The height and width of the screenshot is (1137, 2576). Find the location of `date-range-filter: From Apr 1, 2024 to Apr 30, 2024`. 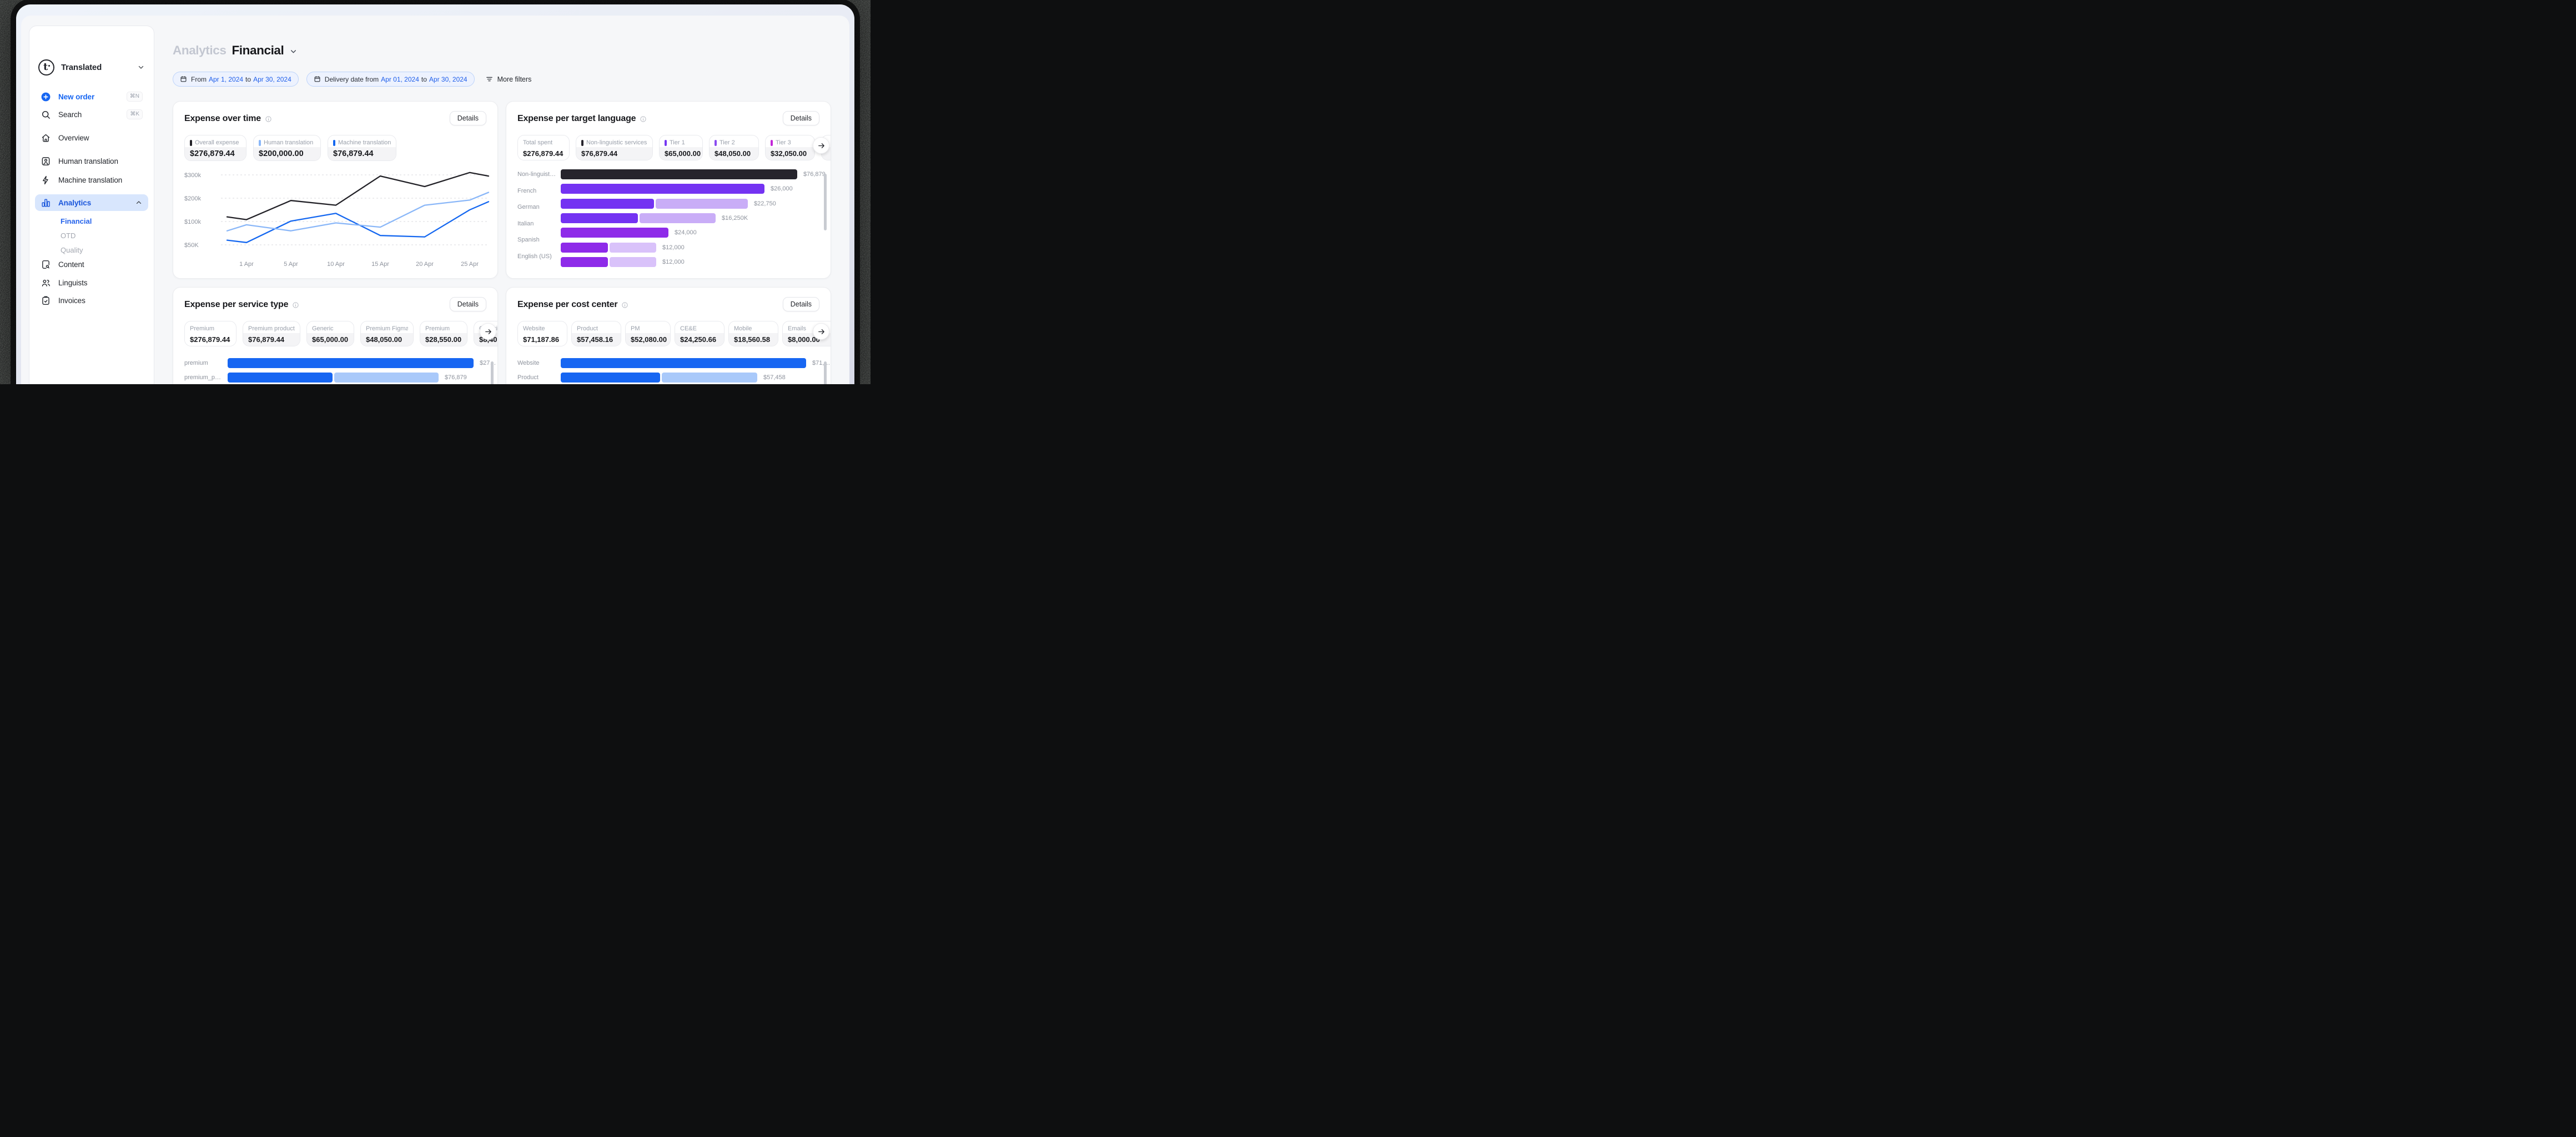

date-range-filter: From Apr 1, 2024 to Apr 30, 2024 is located at coordinates (236, 79).